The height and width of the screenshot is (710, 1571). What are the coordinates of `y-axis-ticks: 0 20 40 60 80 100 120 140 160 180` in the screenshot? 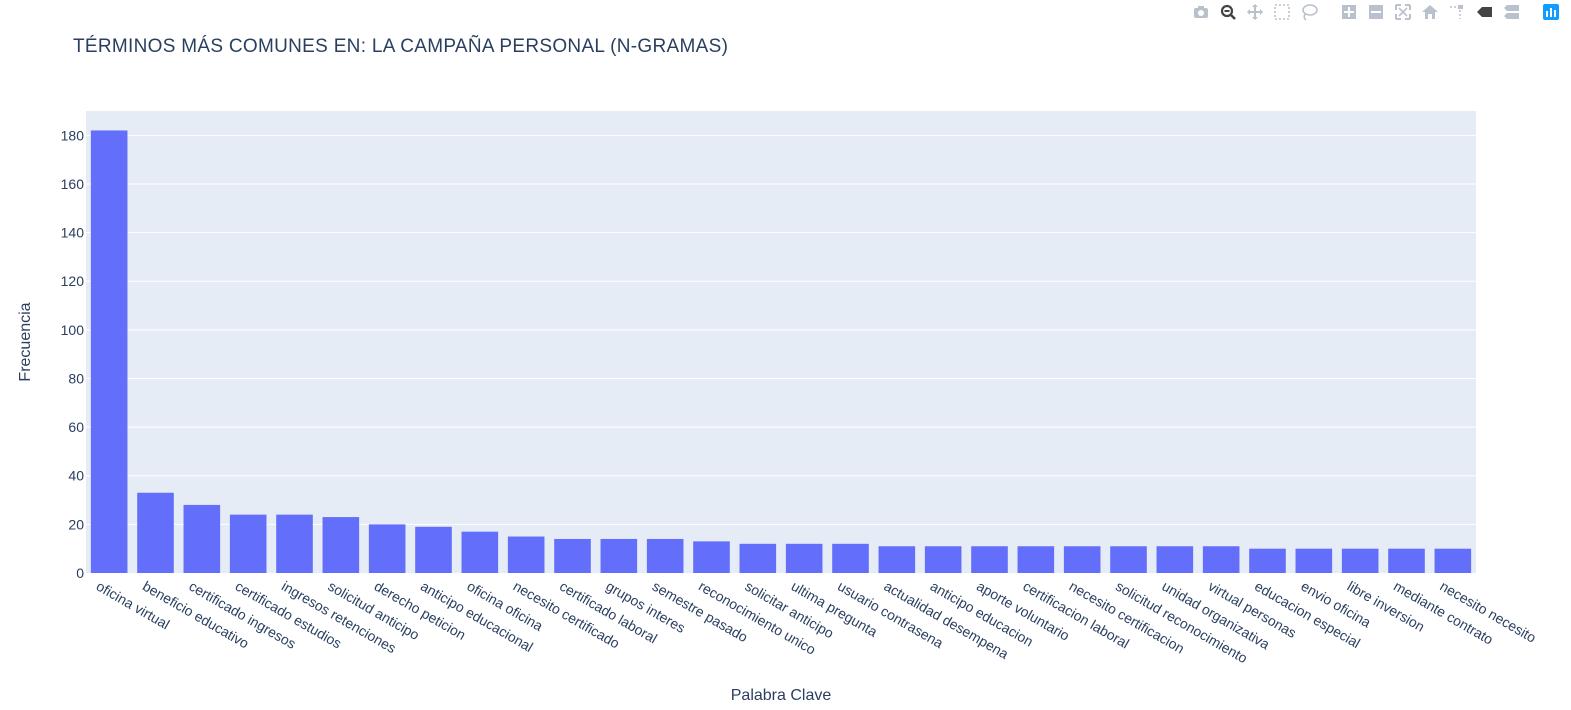 It's located at (73, 354).